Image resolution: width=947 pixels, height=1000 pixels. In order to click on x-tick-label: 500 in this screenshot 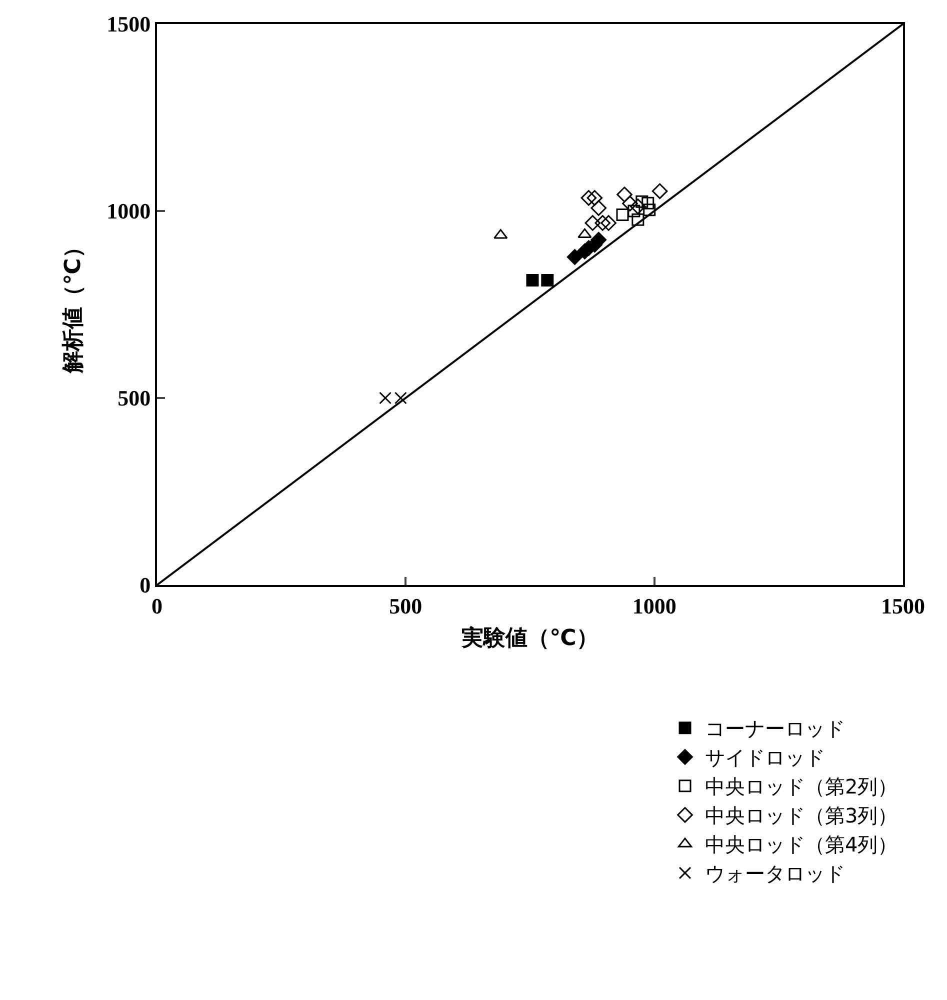, I will do `click(405, 605)`.